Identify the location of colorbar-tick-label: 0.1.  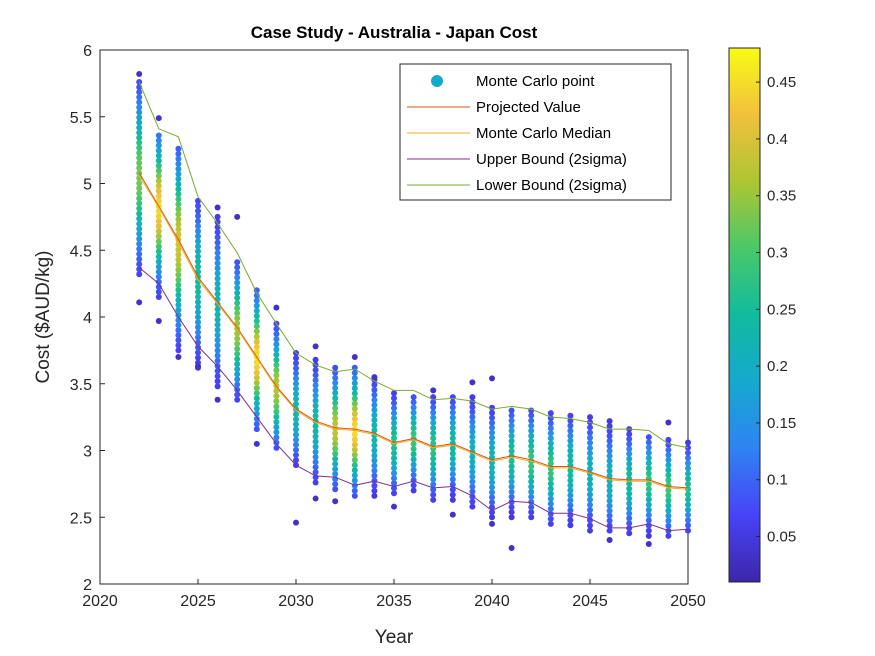
(777, 480).